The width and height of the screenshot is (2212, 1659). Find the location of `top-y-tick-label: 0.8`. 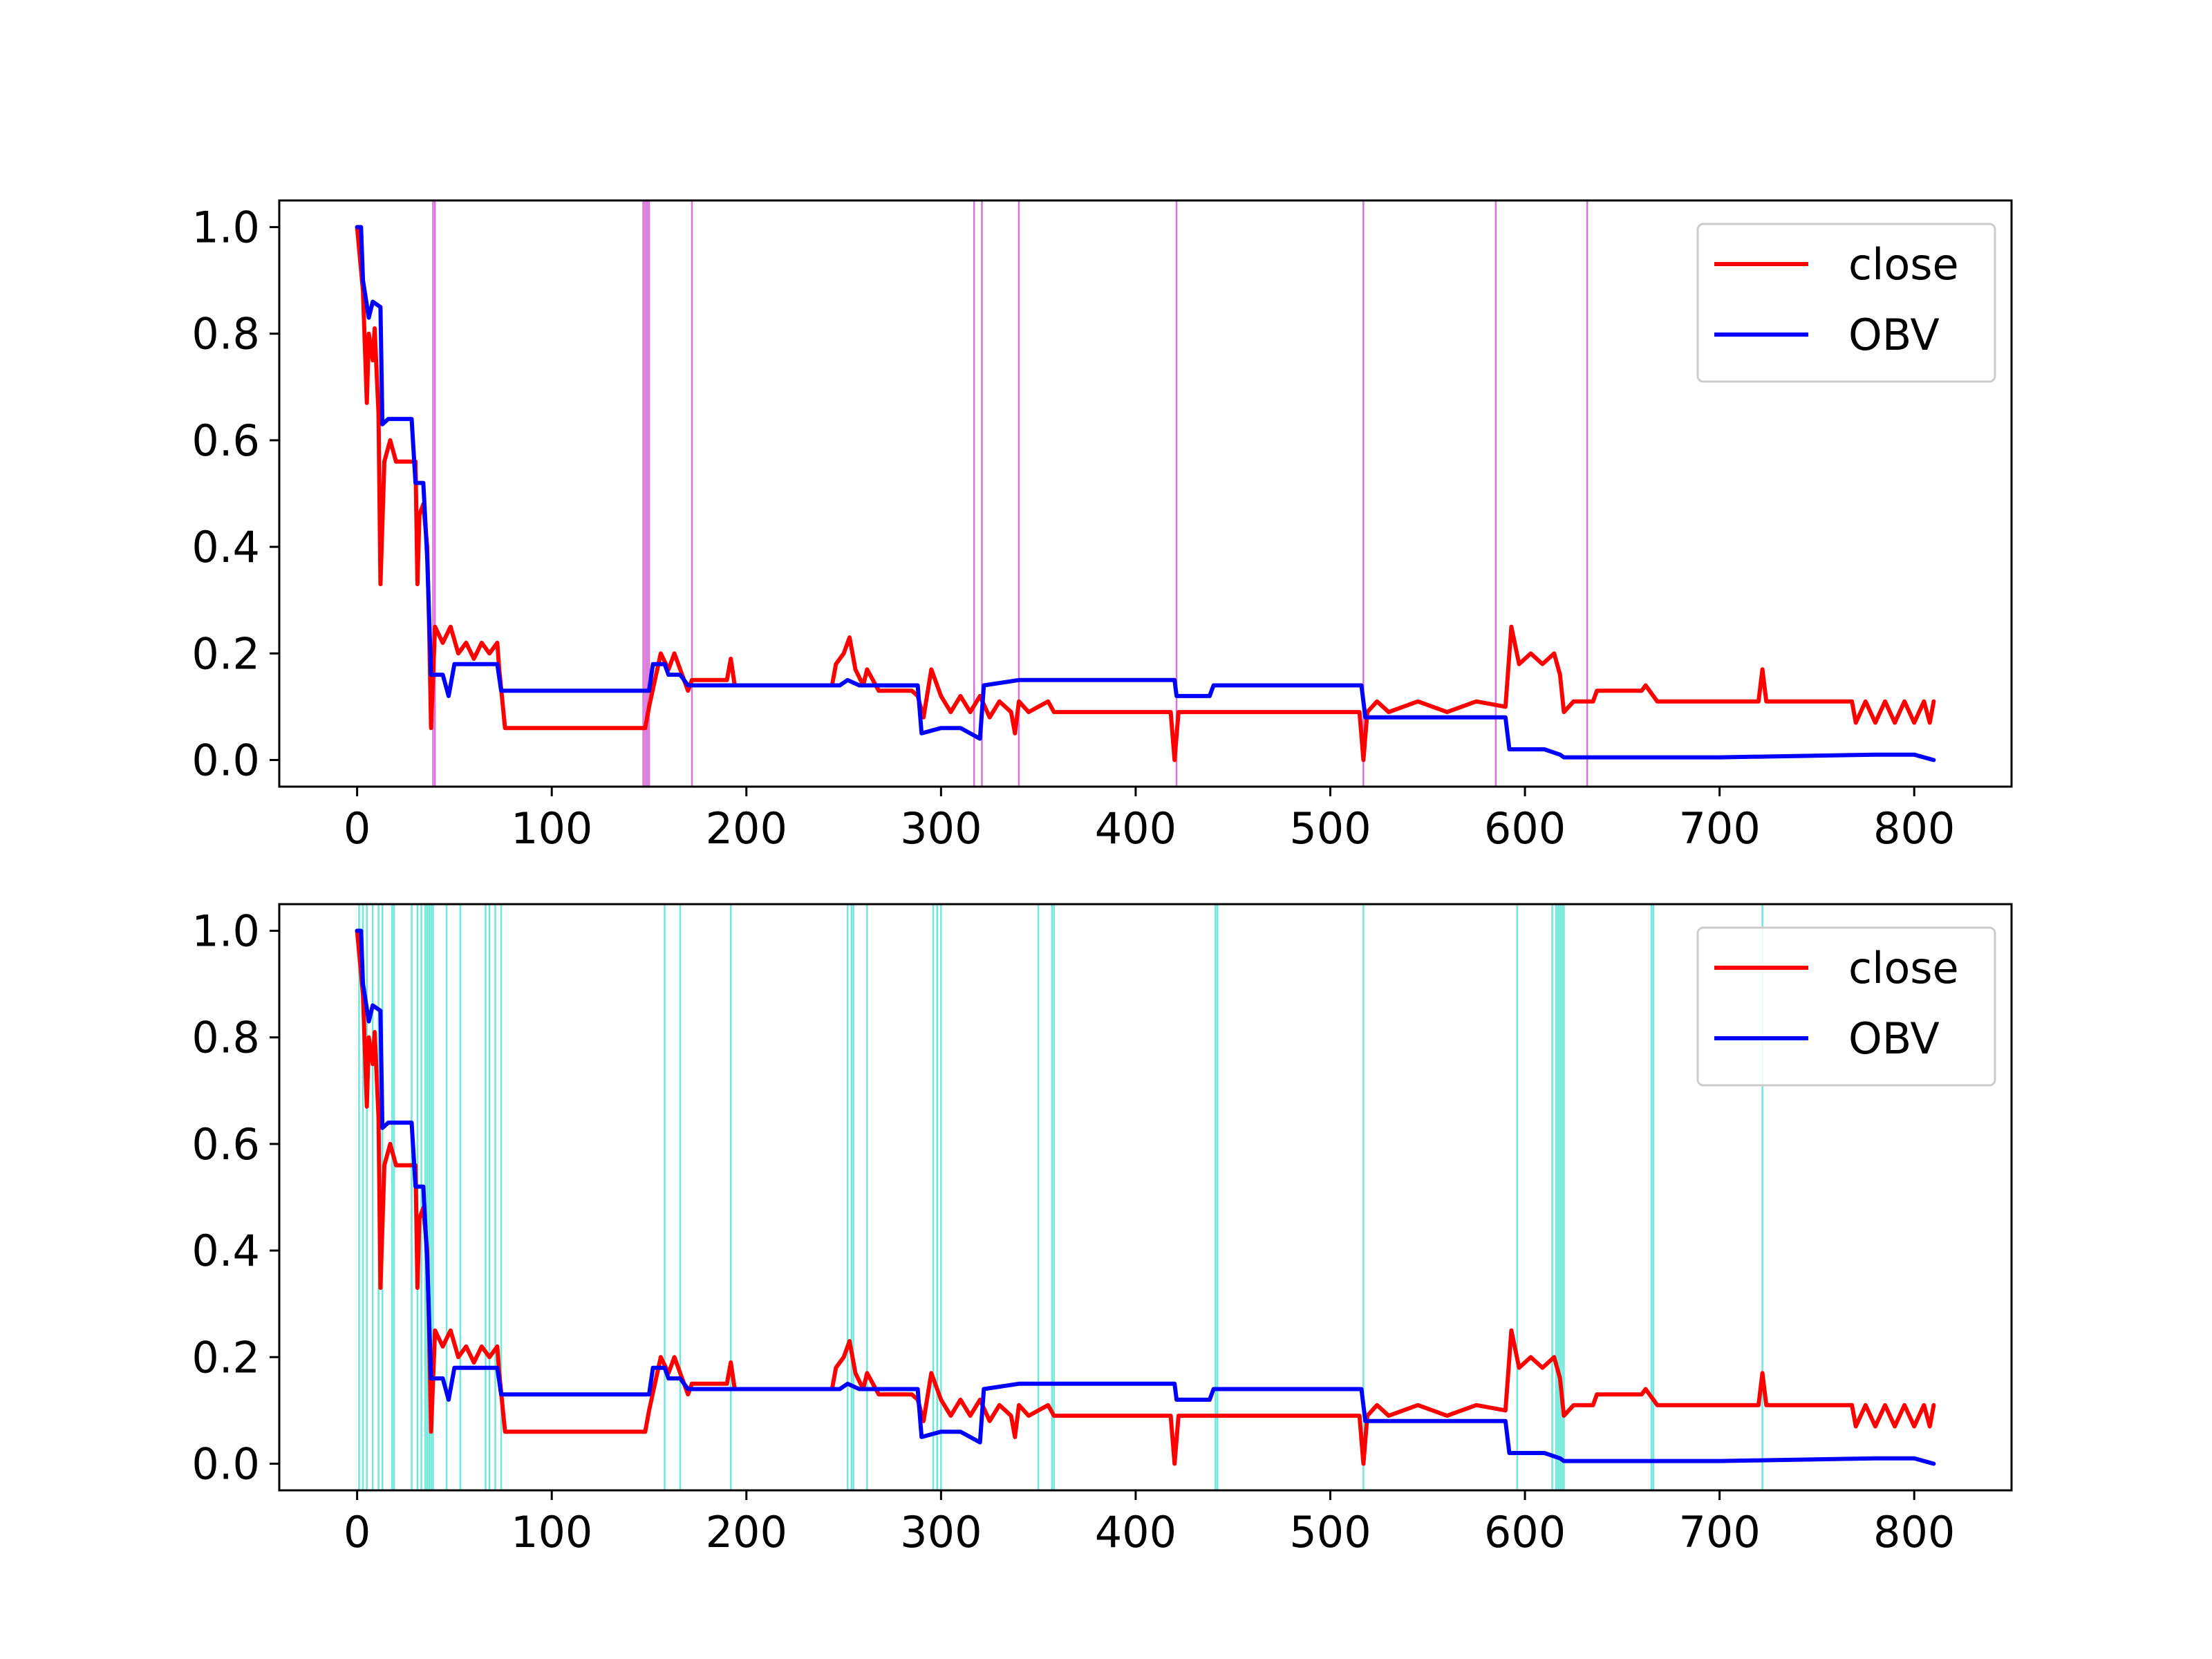

top-y-tick-label: 0.8 is located at coordinates (225, 334).